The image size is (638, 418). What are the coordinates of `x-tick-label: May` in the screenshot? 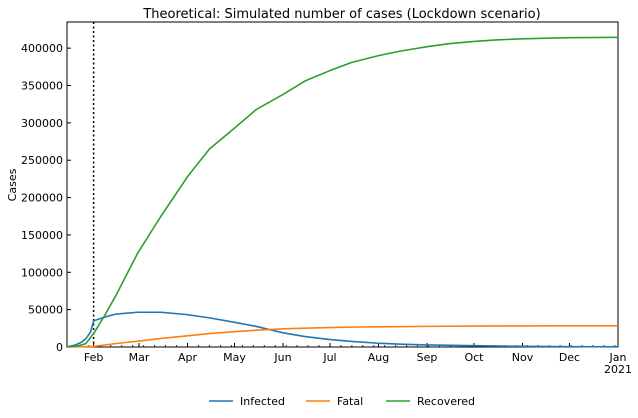 It's located at (234, 357).